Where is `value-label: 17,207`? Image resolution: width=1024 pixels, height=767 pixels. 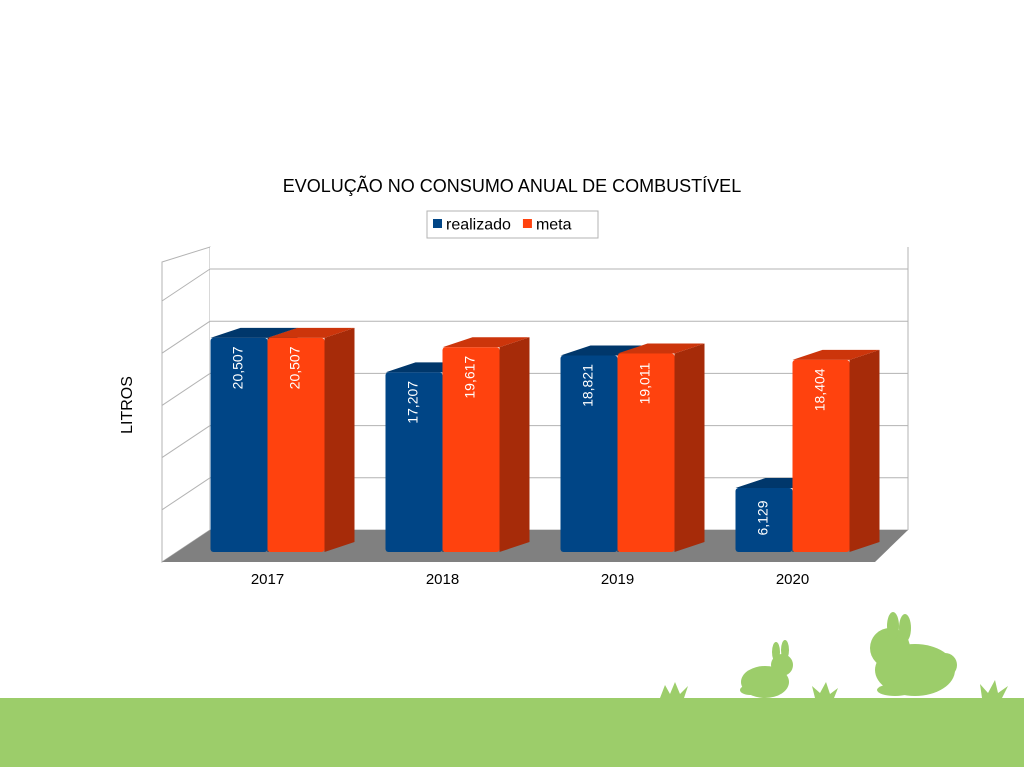 value-label: 17,207 is located at coordinates (413, 402).